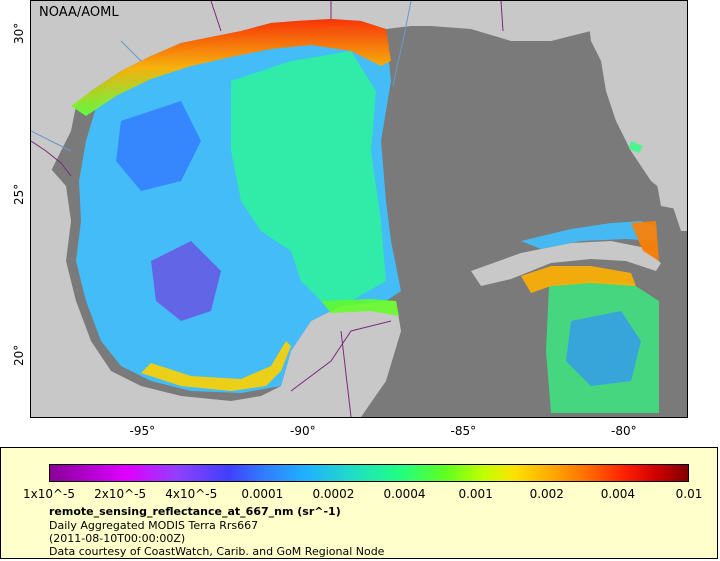  I want to click on gulf-data-blue, so click(158, 146).